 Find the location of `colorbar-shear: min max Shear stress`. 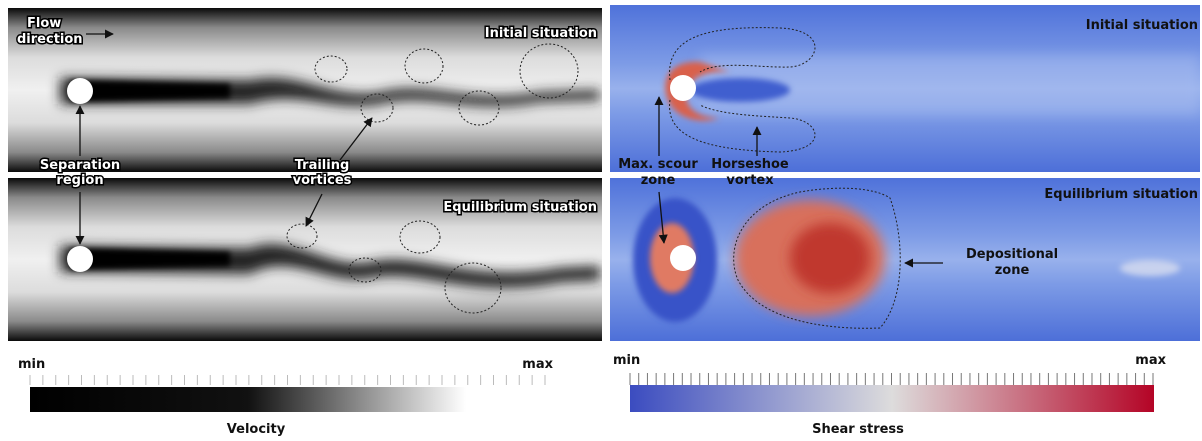

colorbar-shear: min max Shear stress is located at coordinates (890, 395).